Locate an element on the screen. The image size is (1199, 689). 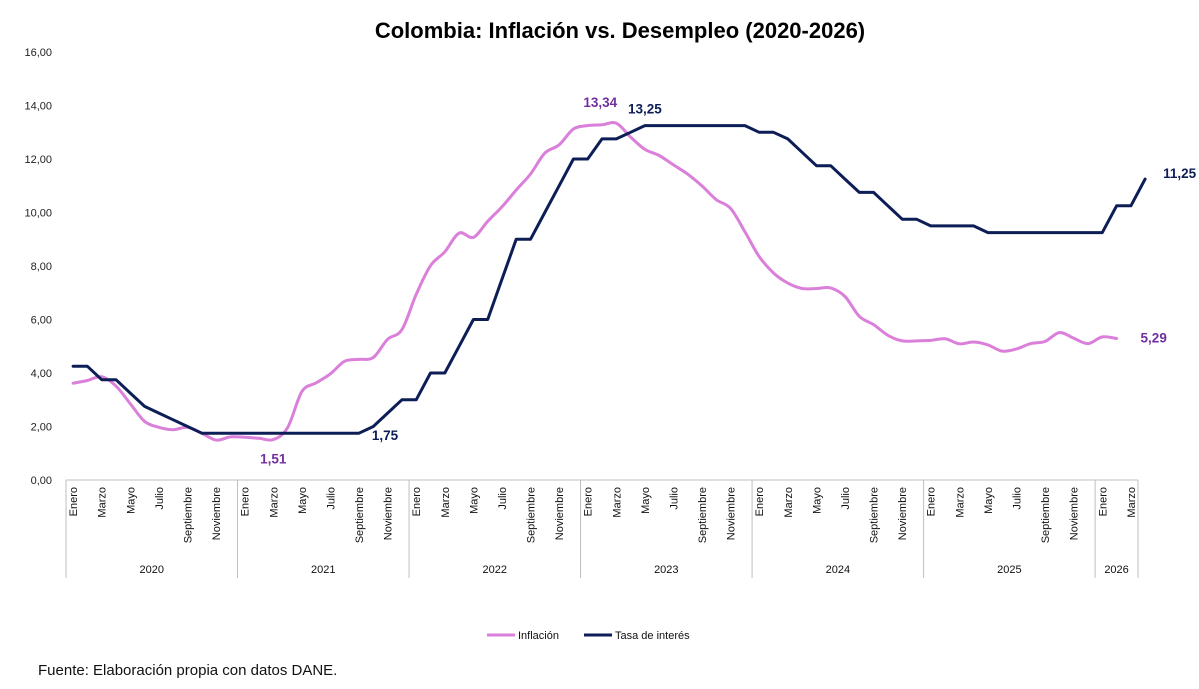
year-label: 2020 is located at coordinates (152, 570).